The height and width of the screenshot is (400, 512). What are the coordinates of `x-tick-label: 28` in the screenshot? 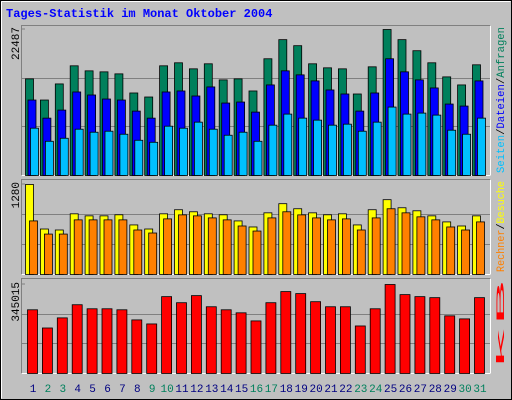 It's located at (435, 390).